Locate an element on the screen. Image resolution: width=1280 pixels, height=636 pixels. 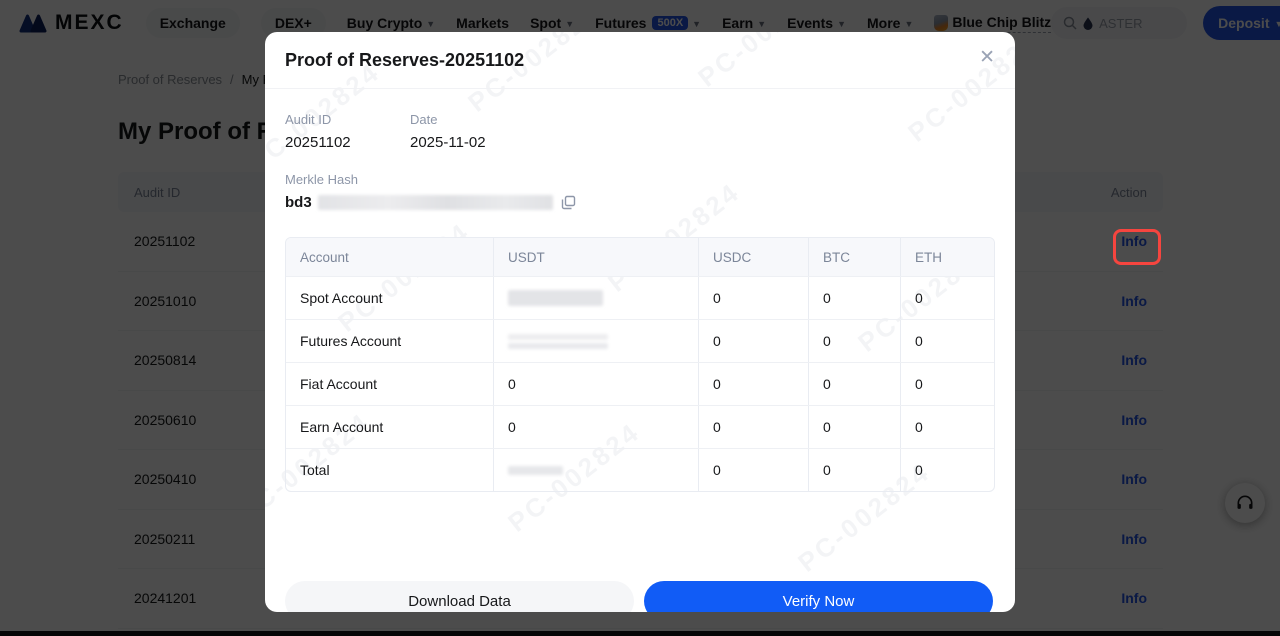
usdt-header: USDT is located at coordinates (595, 257).